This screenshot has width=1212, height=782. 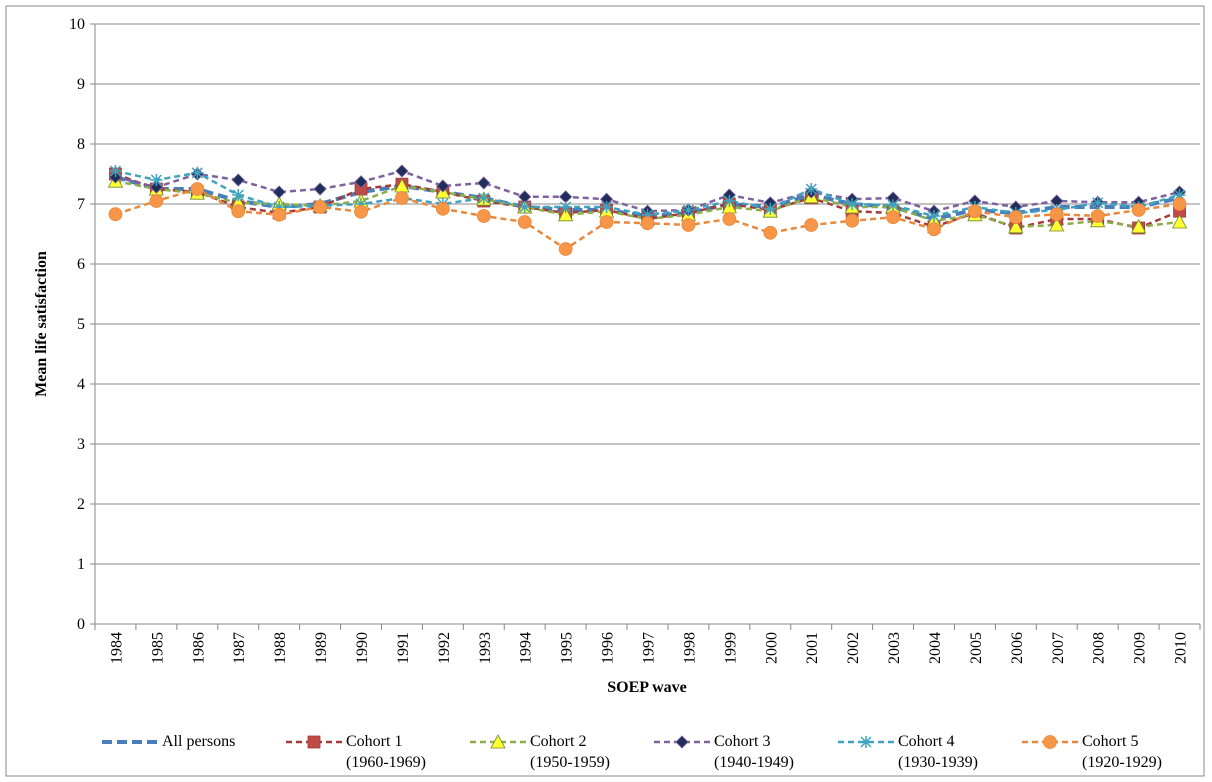 I want to click on x-tick-label: 1990, so click(x=362, y=648).